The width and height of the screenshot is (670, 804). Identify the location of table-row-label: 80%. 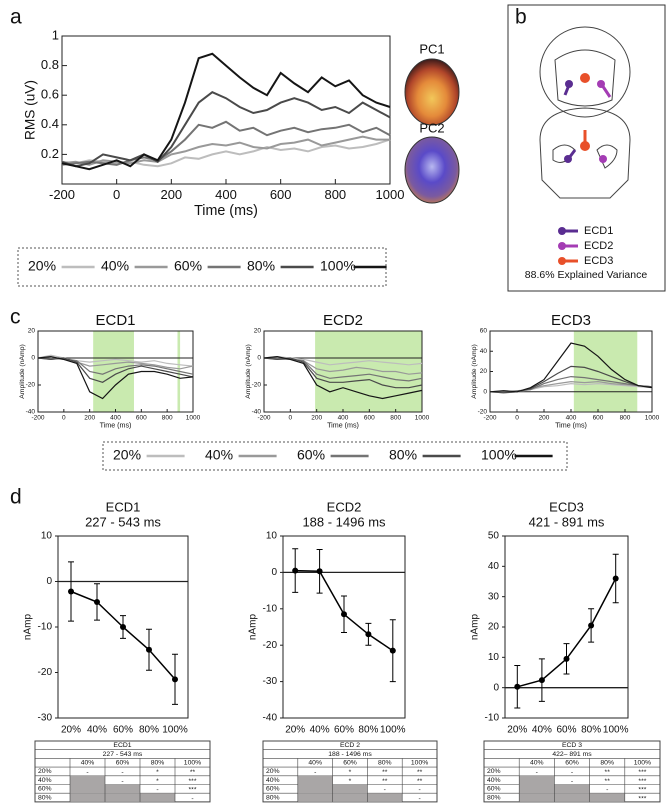
(494, 797).